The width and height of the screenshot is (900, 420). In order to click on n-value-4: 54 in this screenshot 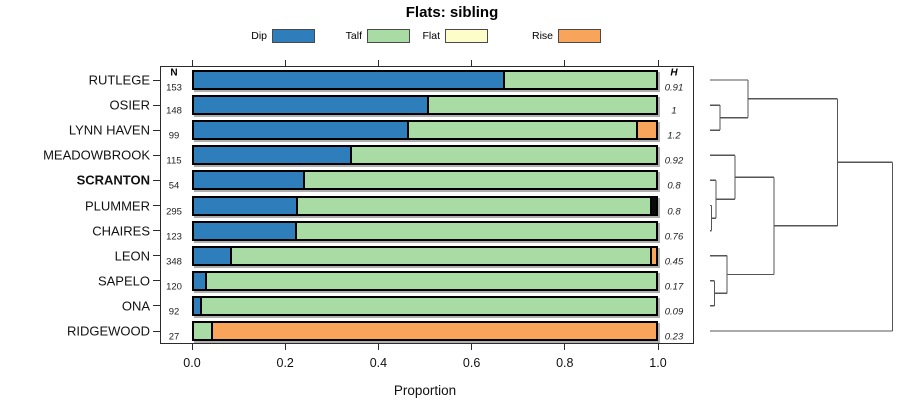, I will do `click(174, 186)`.